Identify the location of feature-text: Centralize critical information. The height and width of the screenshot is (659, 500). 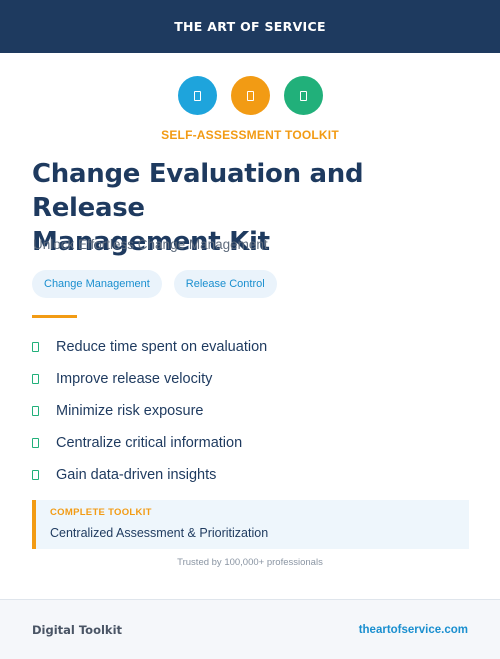
(149, 443).